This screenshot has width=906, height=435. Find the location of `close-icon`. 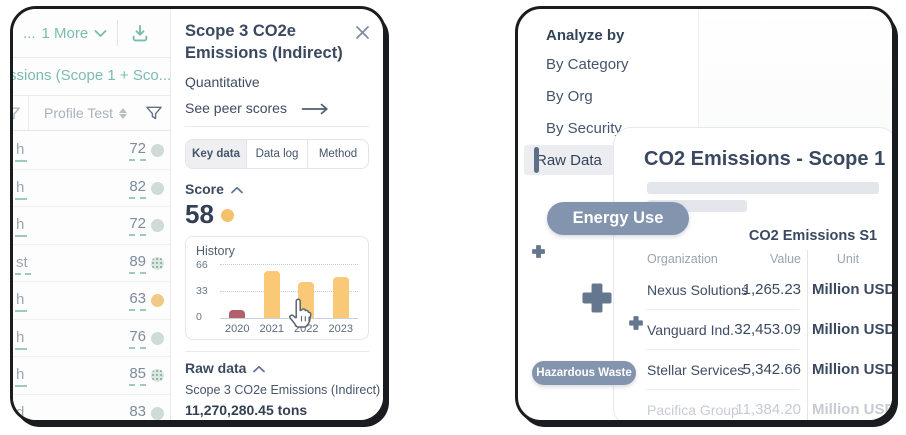

close-icon is located at coordinates (362, 33).